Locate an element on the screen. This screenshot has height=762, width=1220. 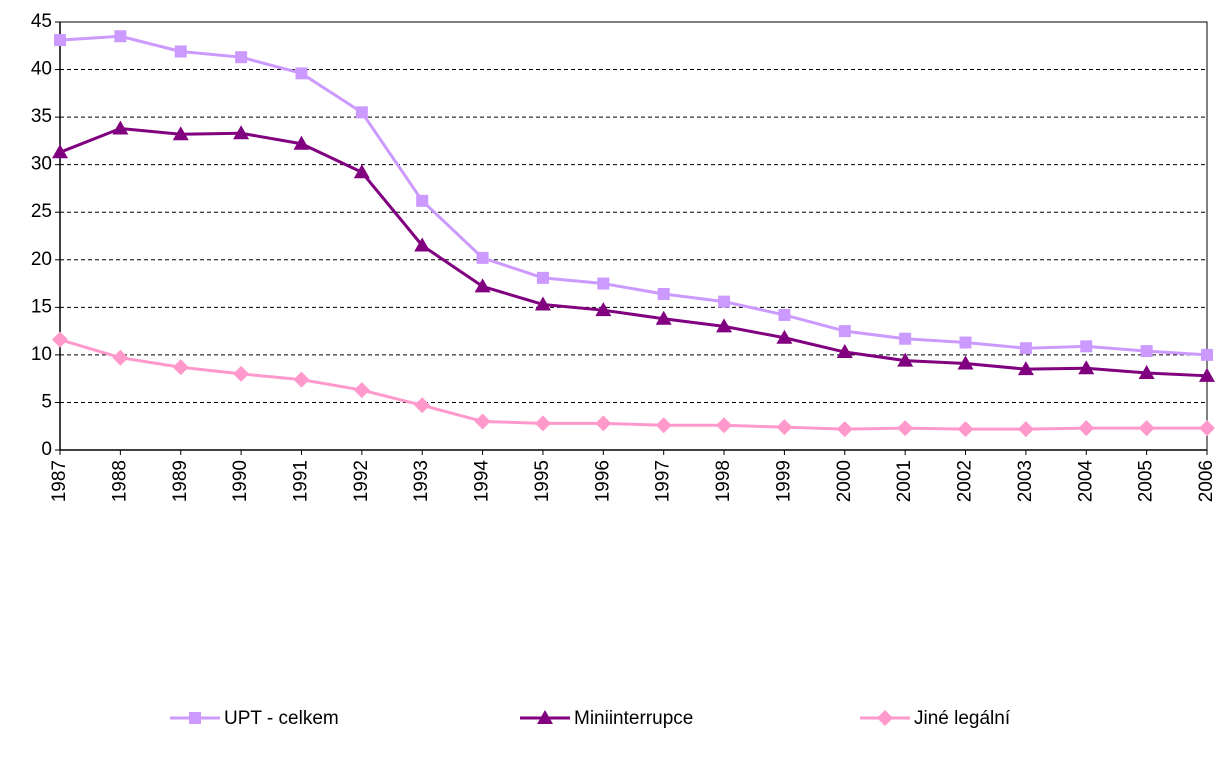
y-tick-label: 45 is located at coordinates (41, 21).